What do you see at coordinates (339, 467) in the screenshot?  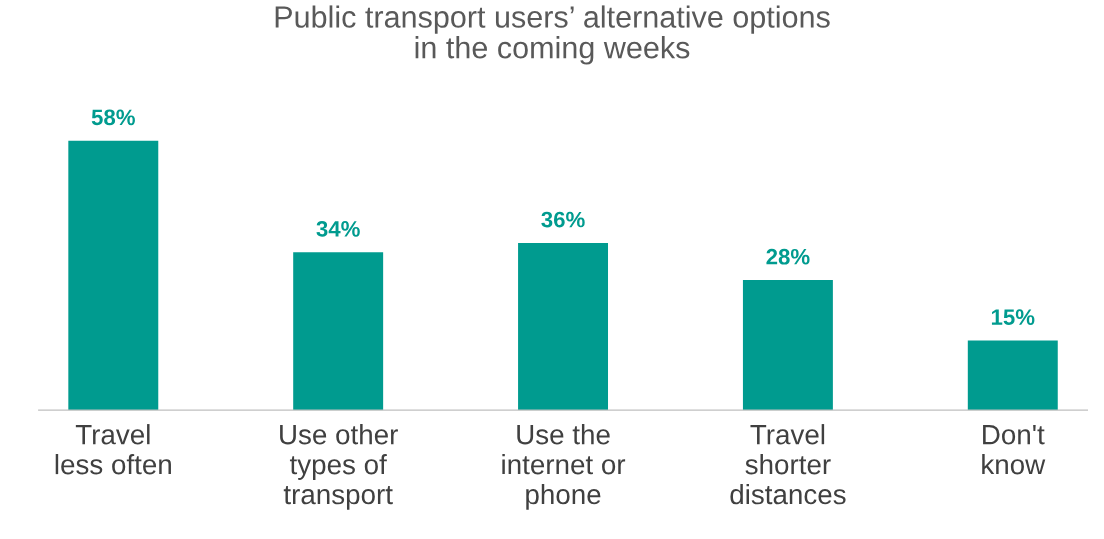 I see `x-tick-label: Use other types of transport` at bounding box center [339, 467].